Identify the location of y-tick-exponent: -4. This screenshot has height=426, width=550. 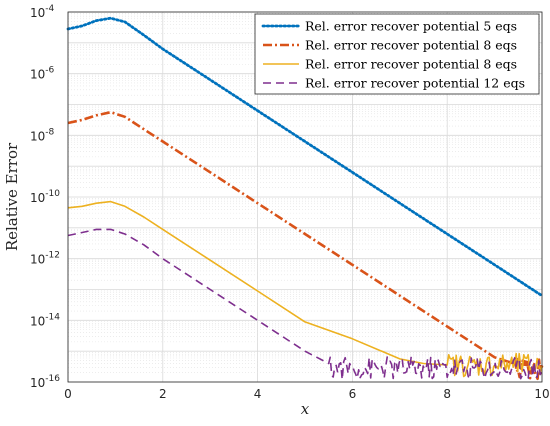
(49, 9).